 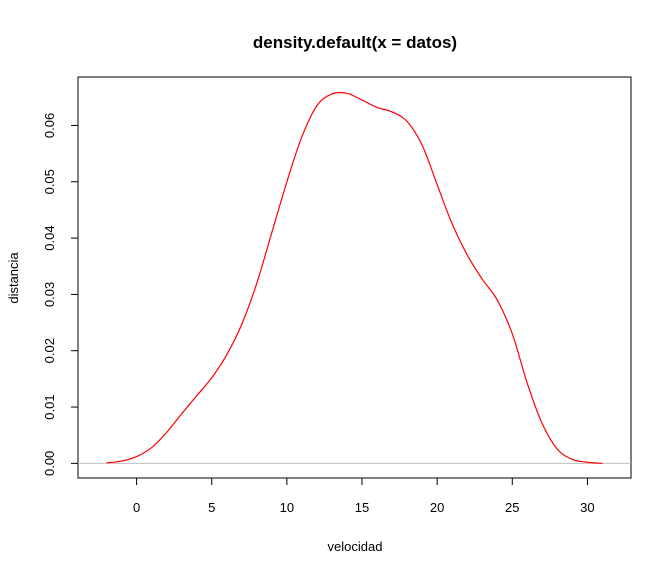 What do you see at coordinates (49, 125) in the screenshot?
I see `y-tick-label: 0.06` at bounding box center [49, 125].